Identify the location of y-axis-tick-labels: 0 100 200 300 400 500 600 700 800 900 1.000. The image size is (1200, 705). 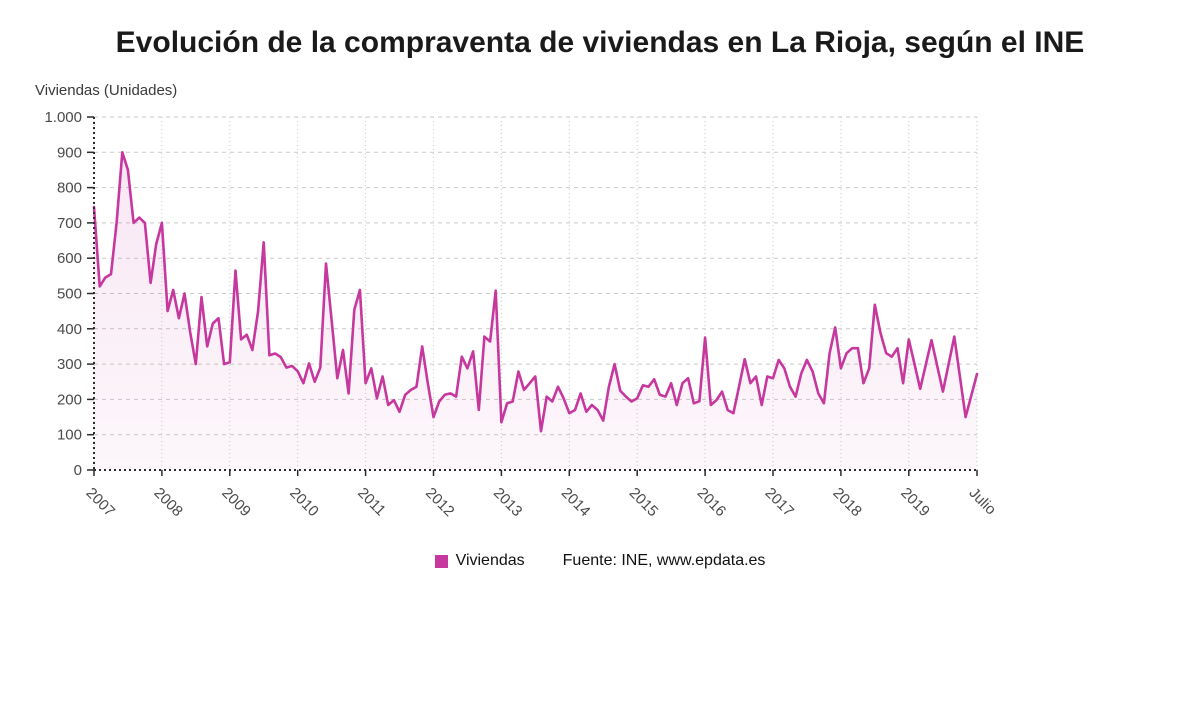
(63, 294).